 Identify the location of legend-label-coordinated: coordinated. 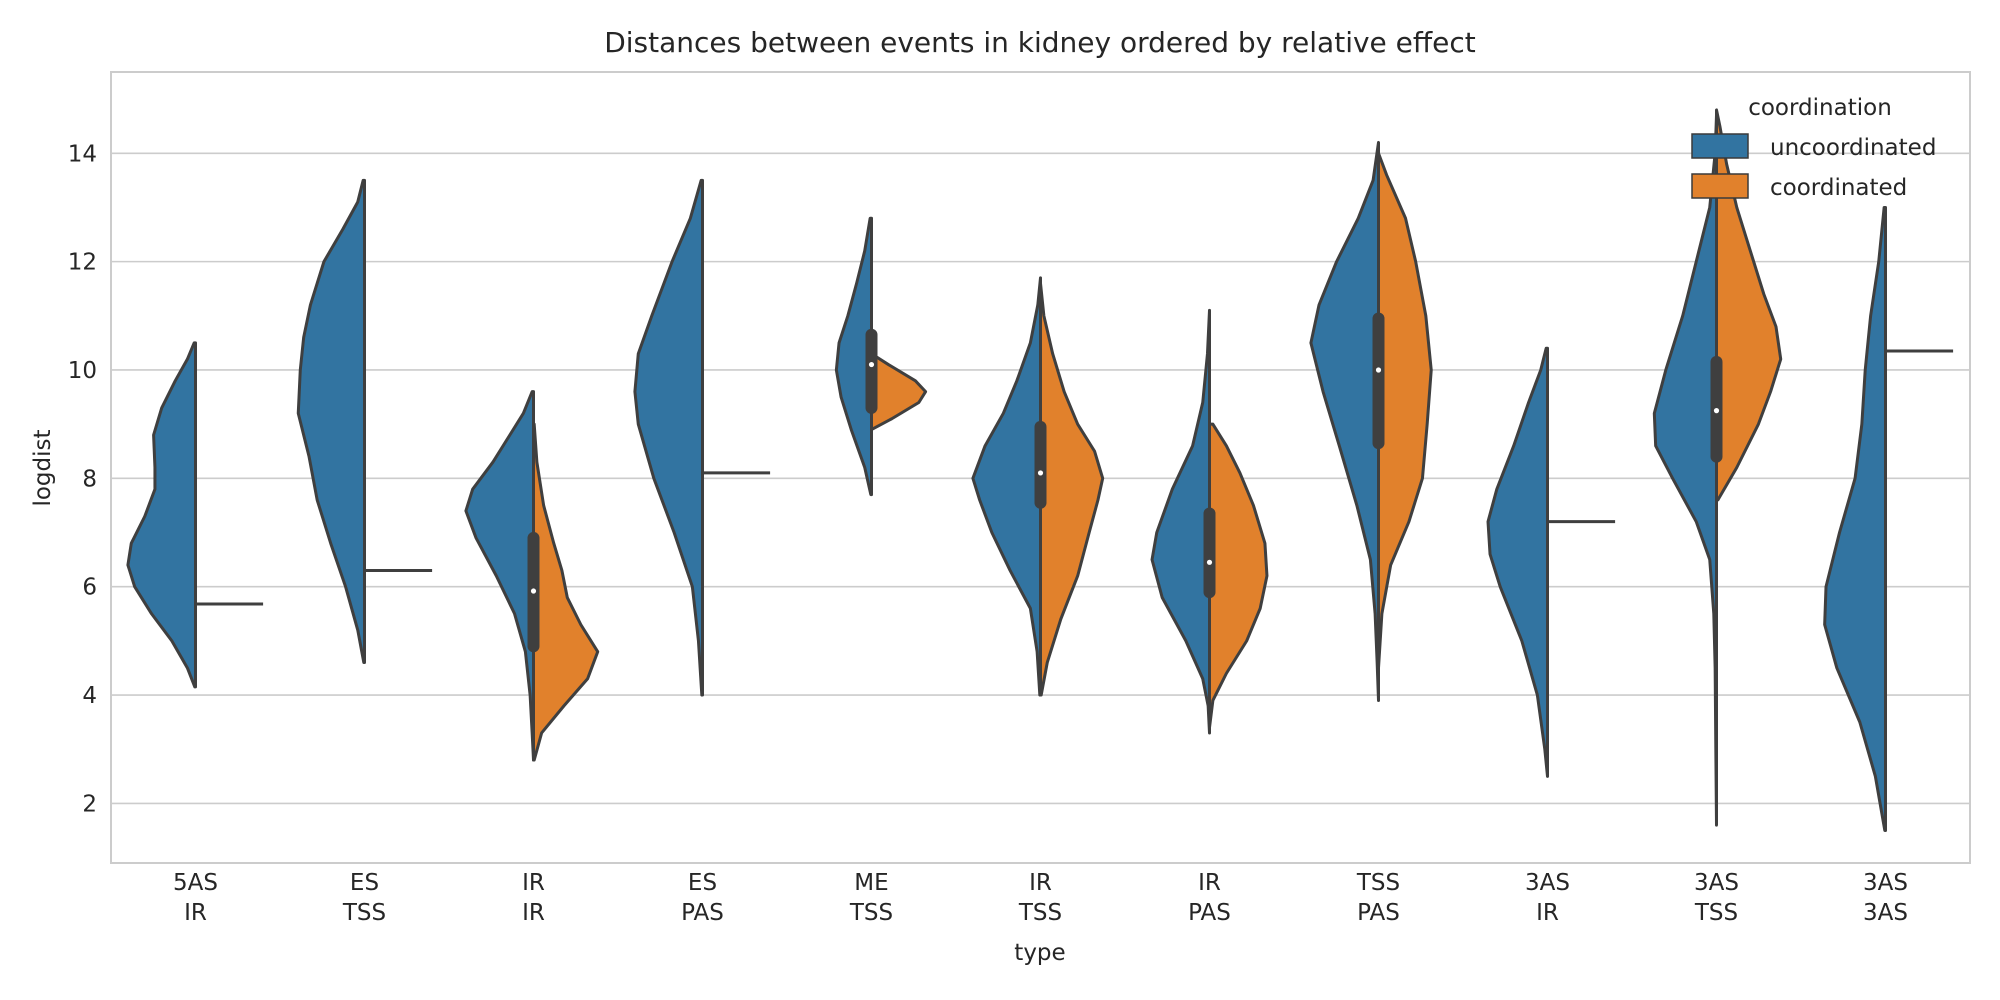
(1838, 188).